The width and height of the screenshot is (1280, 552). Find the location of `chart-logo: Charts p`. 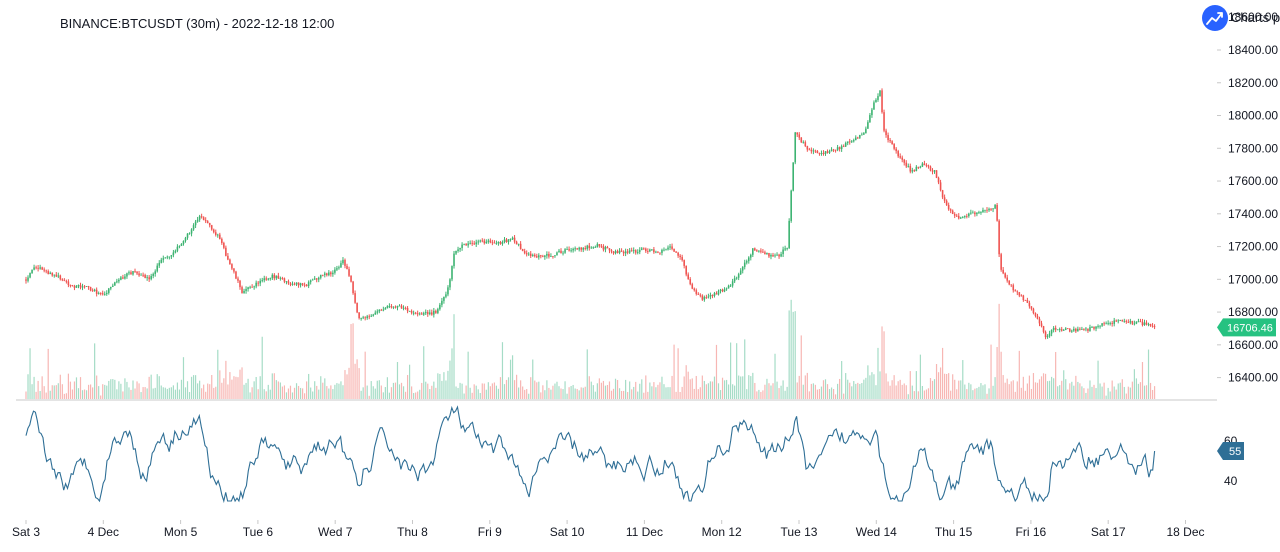

chart-logo: Charts p is located at coordinates (1241, 18).